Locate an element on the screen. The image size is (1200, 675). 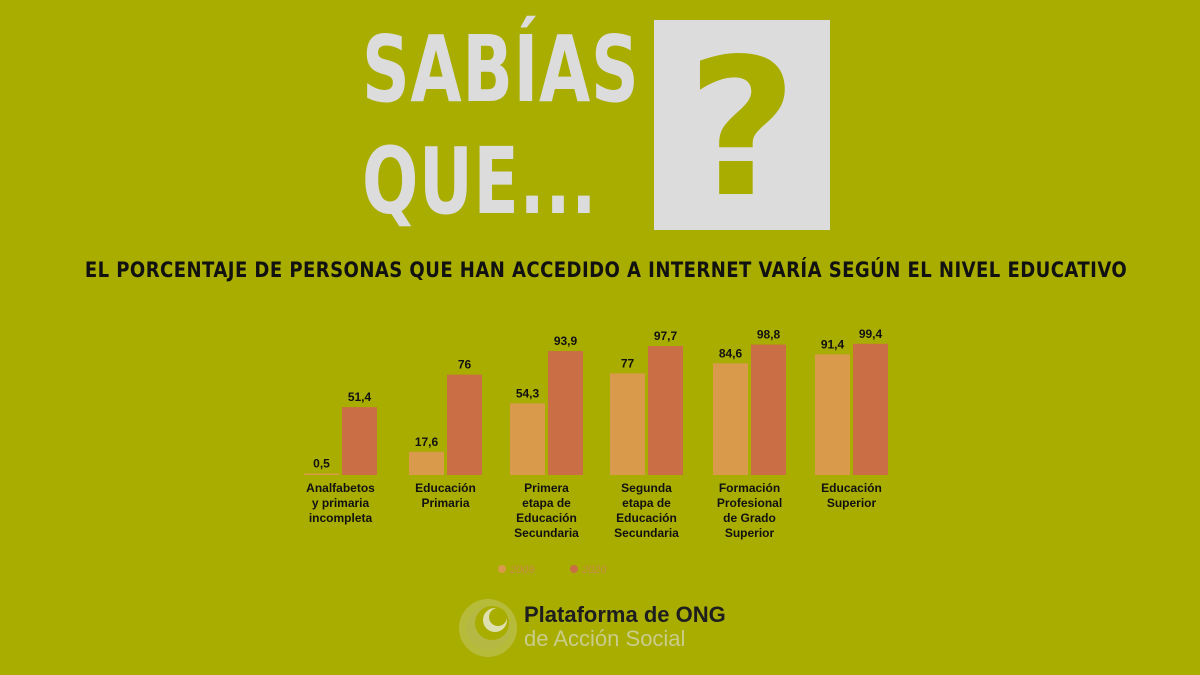
data-label-2020-1: 76 is located at coordinates (465, 365).